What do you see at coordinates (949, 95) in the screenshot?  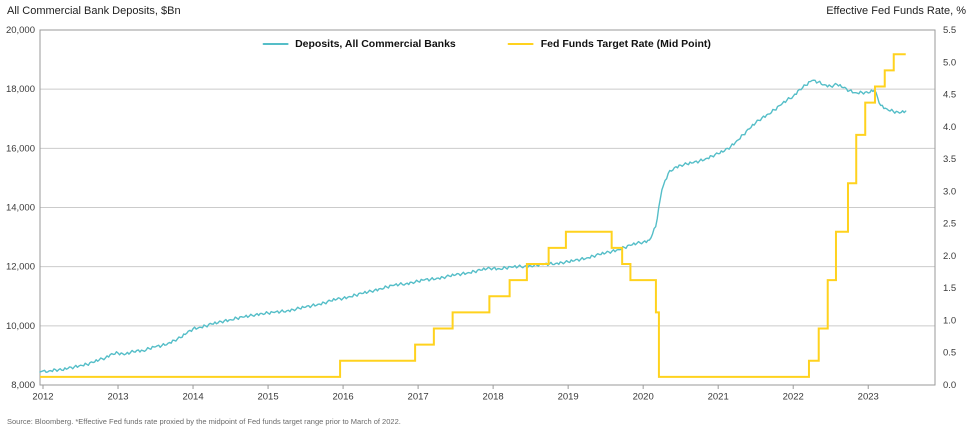 I see `y-axis-right-tick-label: 4.5` at bounding box center [949, 95].